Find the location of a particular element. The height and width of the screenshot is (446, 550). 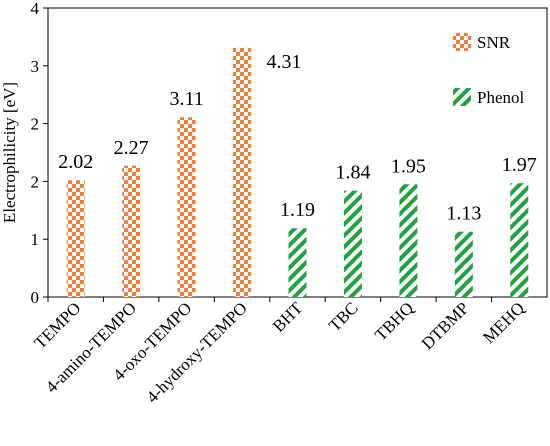

bar-phenol-tbc is located at coordinates (352, 243).